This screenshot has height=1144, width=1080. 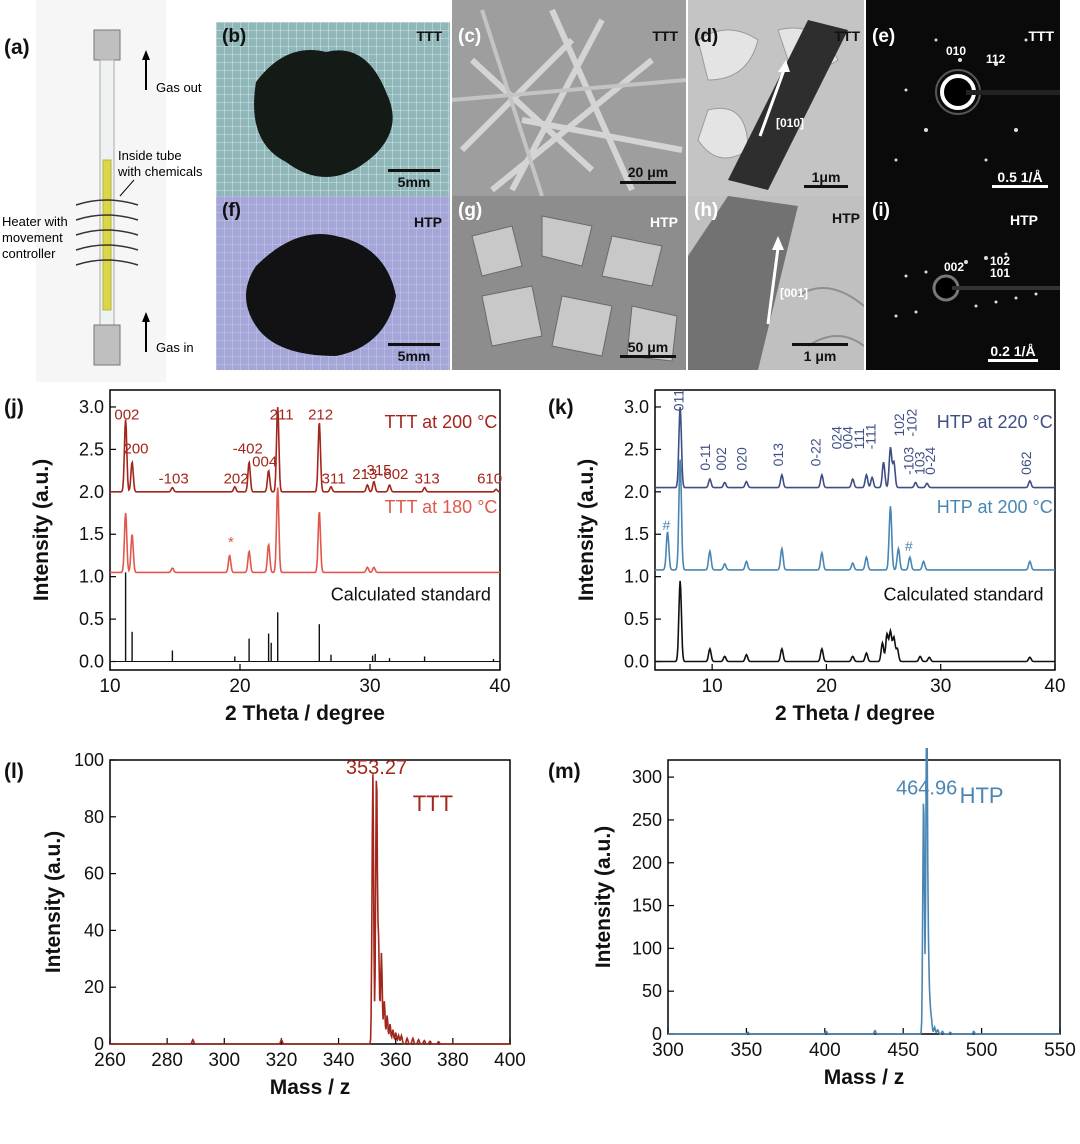 What do you see at coordinates (35, 238) in the screenshot?
I see `heater-label: Heater with movement controller` at bounding box center [35, 238].